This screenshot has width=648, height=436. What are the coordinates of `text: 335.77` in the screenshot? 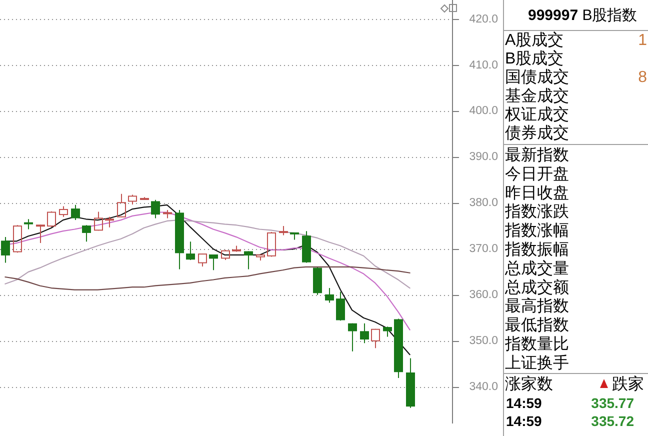 It's located at (612, 403).